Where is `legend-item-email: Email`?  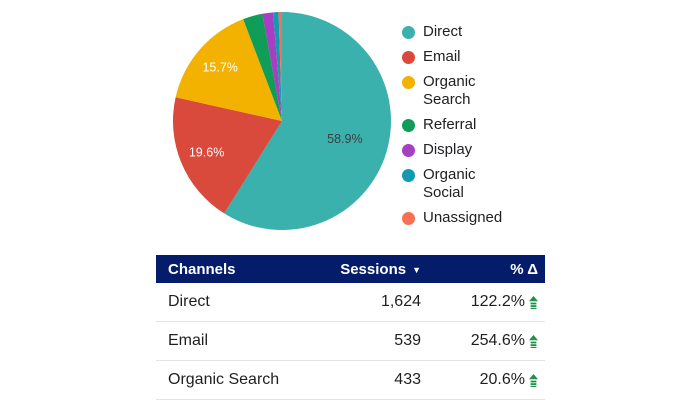 legend-item-email: Email is located at coordinates (456, 57).